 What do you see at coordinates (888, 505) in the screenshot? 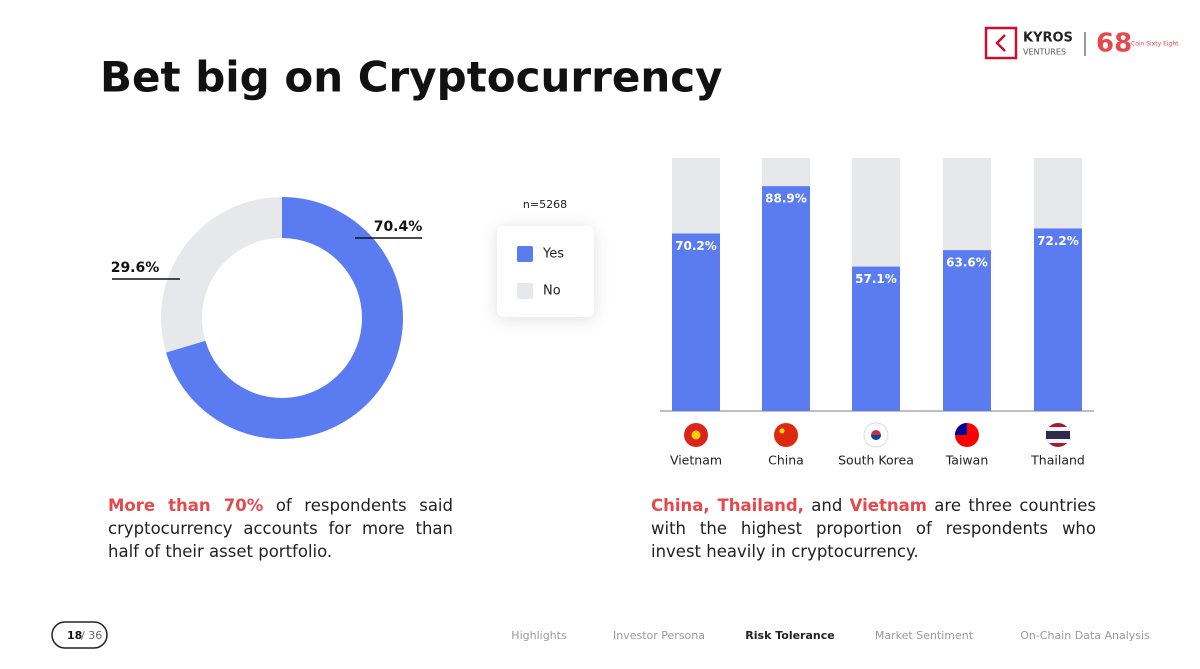
I see `highlight: Vietnam` at bounding box center [888, 505].